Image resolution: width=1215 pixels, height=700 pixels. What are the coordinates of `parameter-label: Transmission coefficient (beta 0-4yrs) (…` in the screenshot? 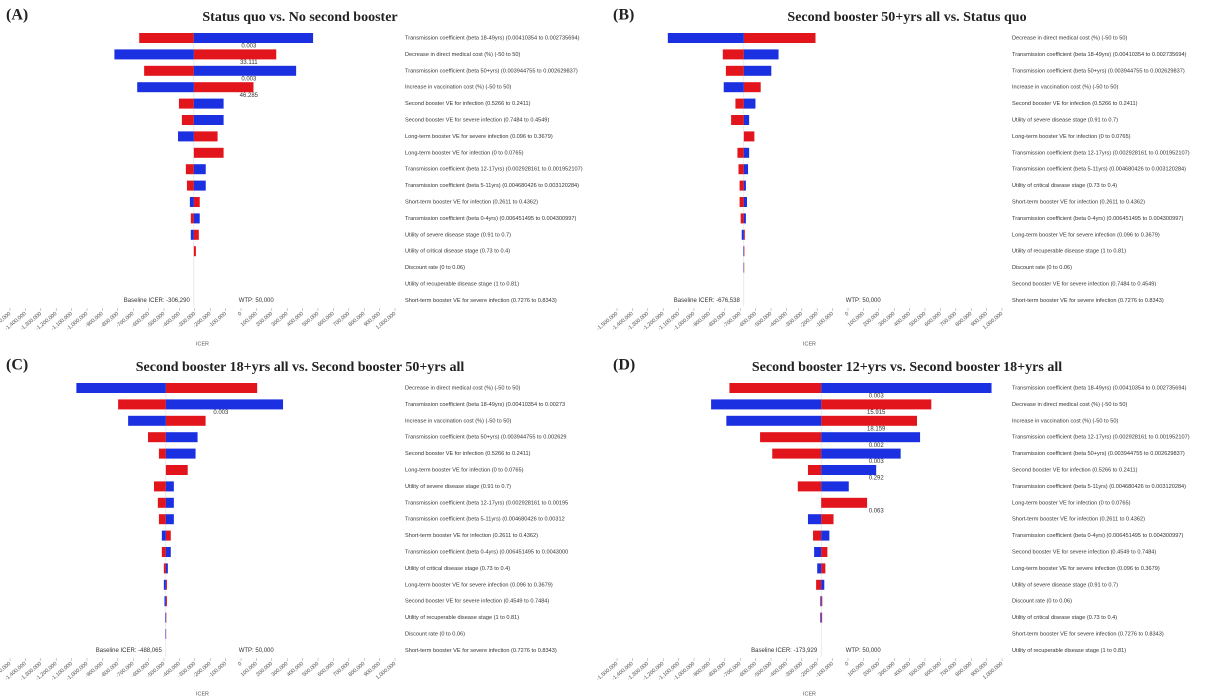 It's located at (1097, 219).